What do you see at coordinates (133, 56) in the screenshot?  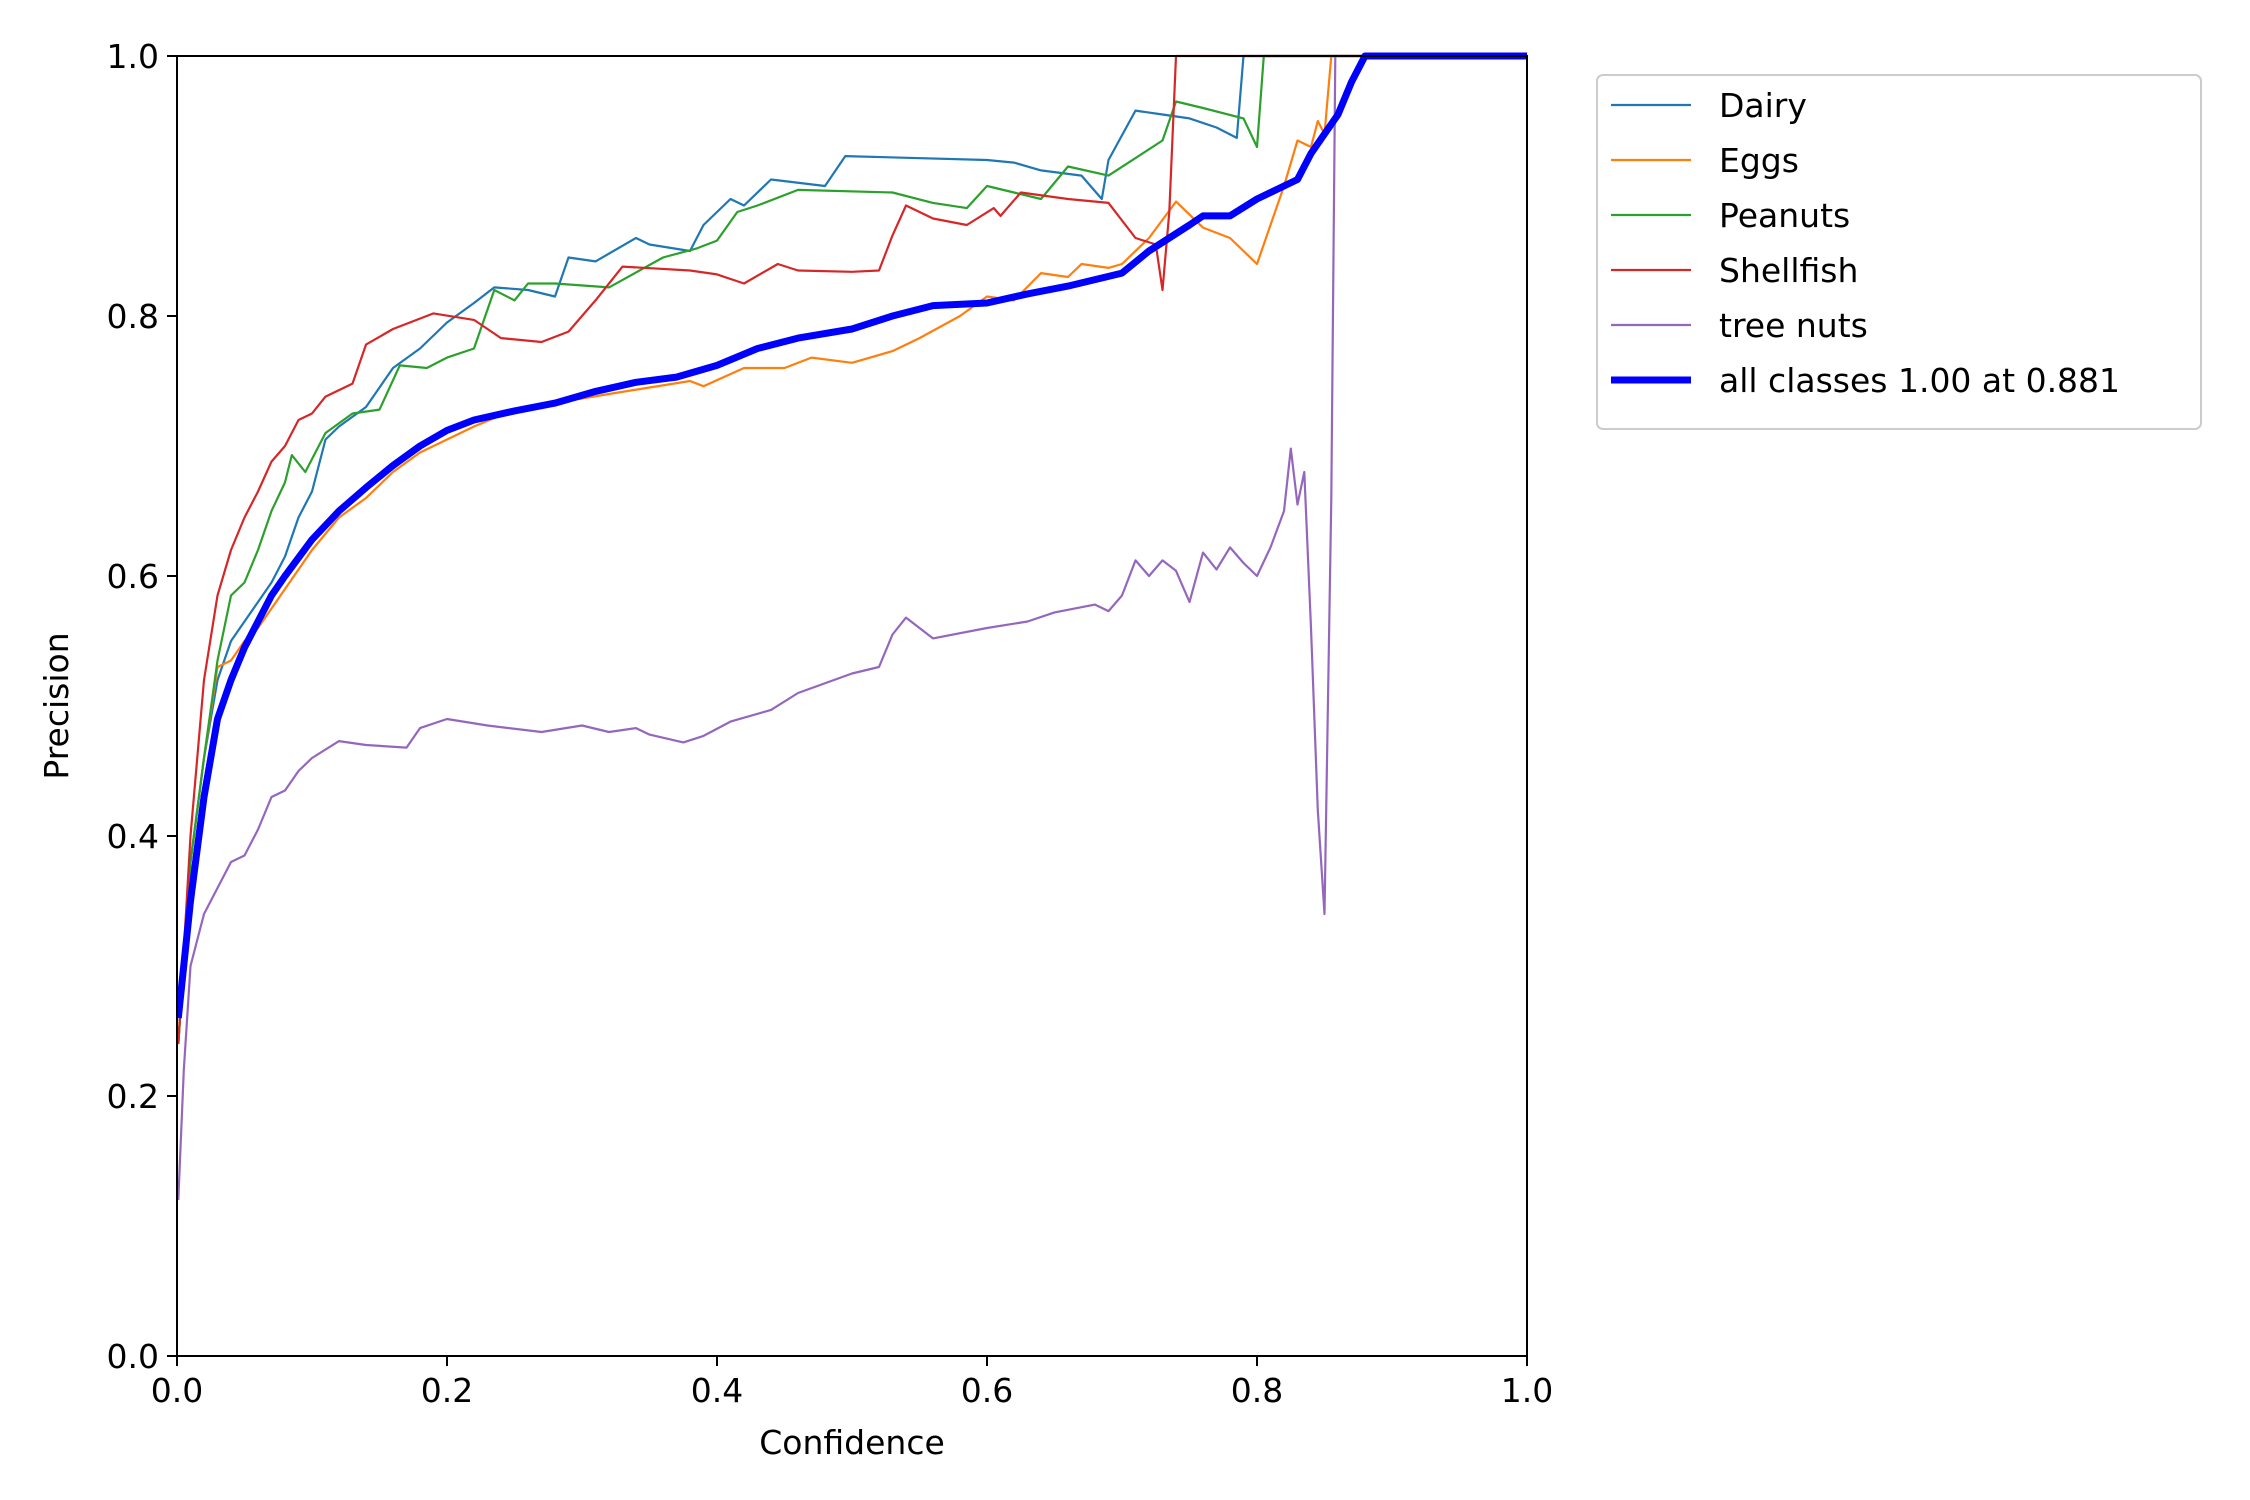 I see `y-tick-label: 1.0` at bounding box center [133, 56].